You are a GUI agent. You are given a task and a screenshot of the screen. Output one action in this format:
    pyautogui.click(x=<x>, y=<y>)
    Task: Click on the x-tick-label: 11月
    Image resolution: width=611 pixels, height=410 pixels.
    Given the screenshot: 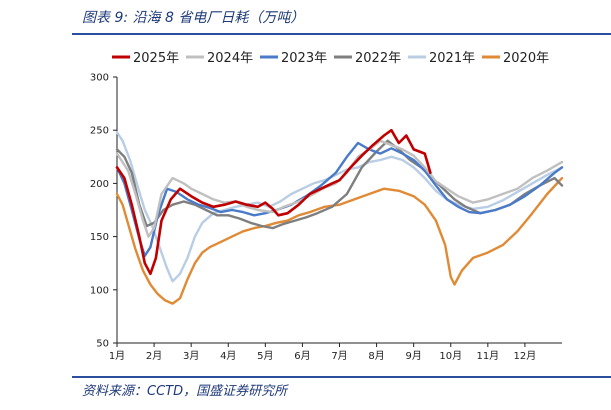 What is the action you would take?
    pyautogui.click(x=487, y=355)
    